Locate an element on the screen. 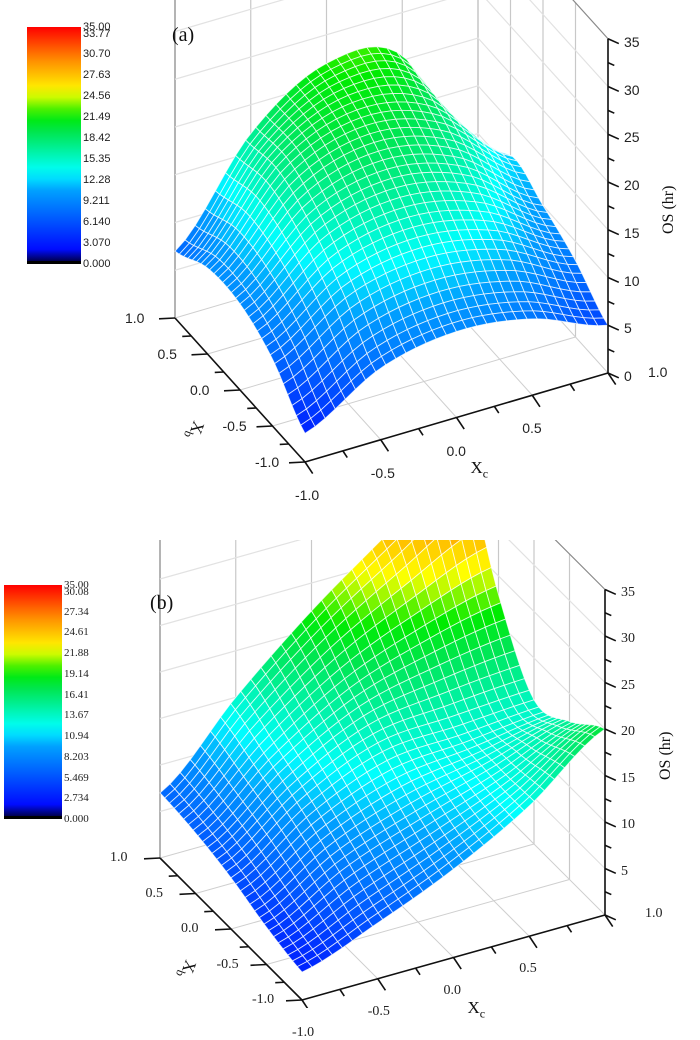 Image resolution: width=700 pixels, height=1040 pixels. colorbar-label: 30.70 is located at coordinates (97, 54).